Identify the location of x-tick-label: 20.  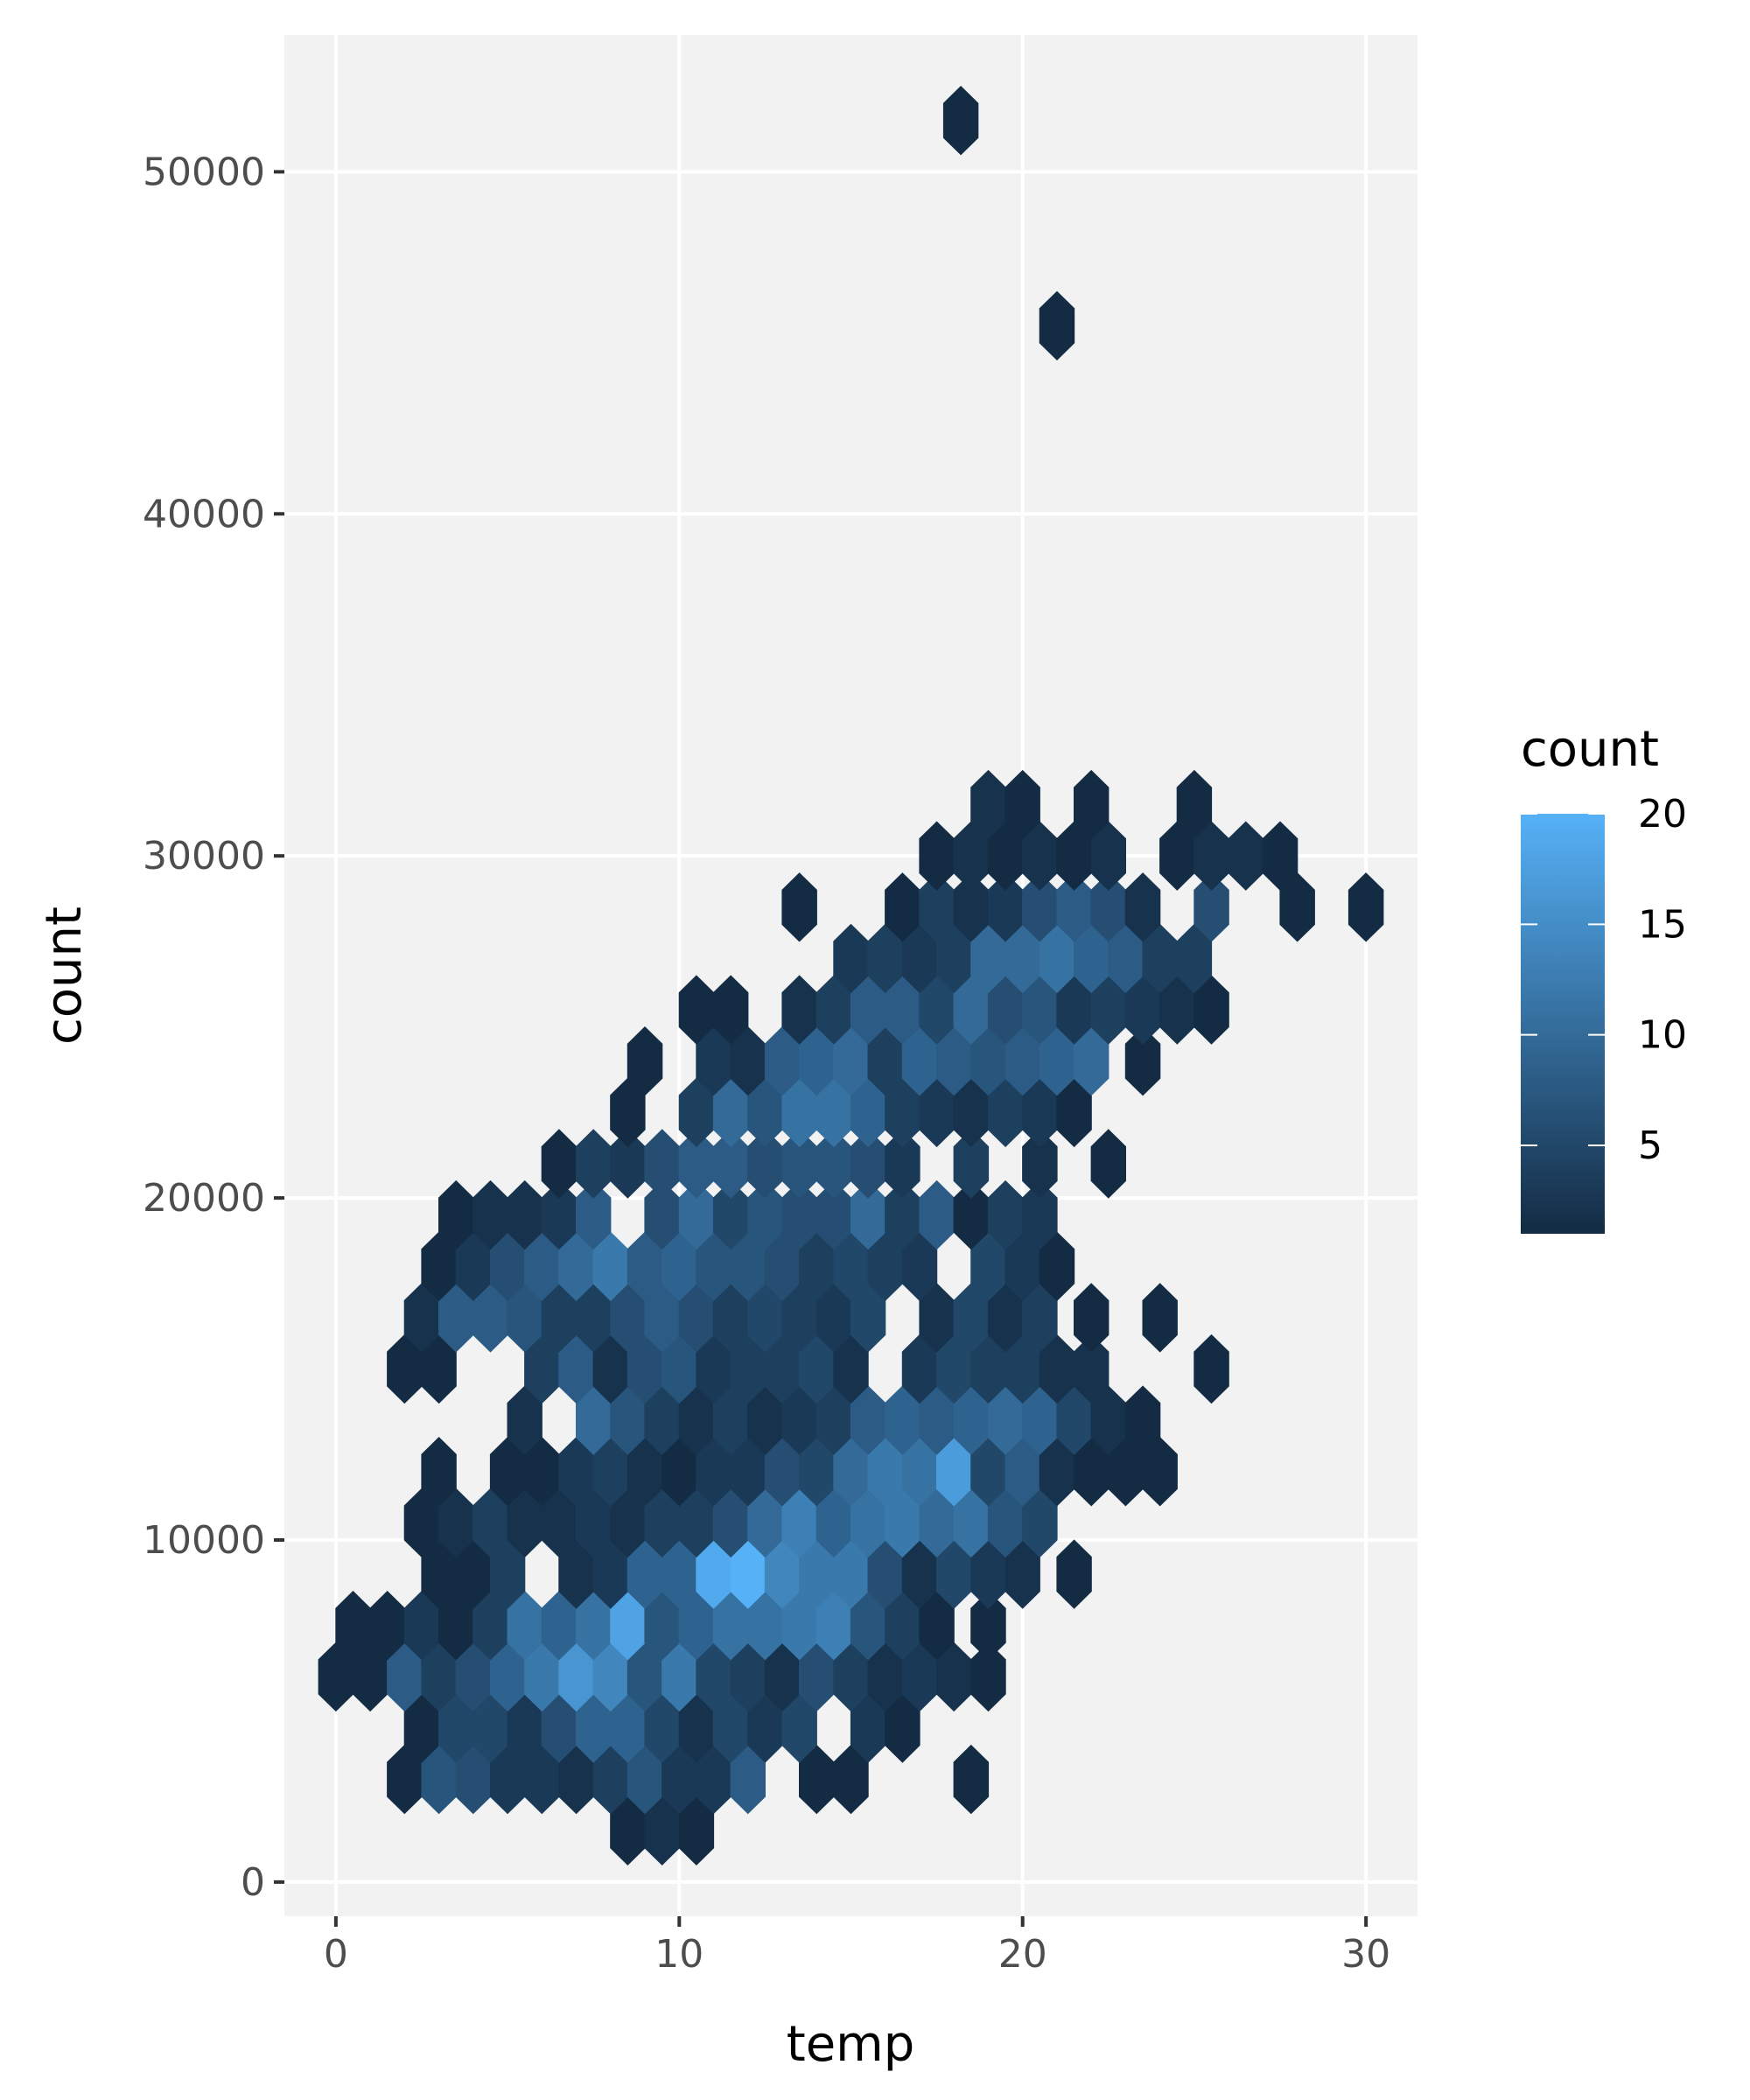
(1022, 1954).